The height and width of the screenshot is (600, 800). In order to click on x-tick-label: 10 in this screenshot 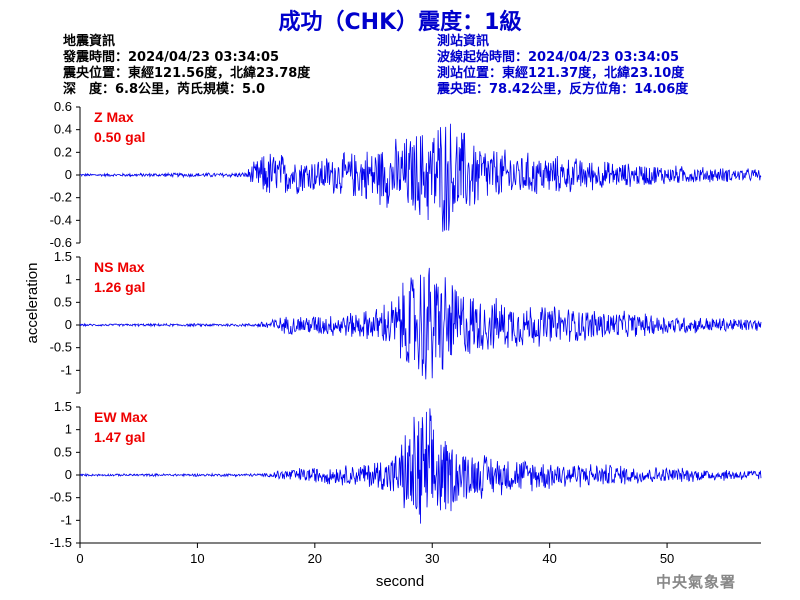, I will do `click(197, 558)`.